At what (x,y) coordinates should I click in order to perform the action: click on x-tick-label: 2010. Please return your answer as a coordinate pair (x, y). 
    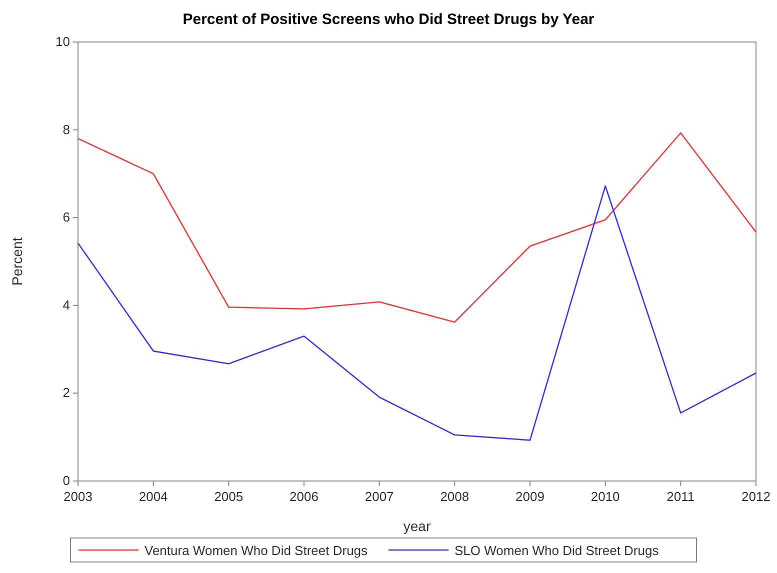
    Looking at the image, I should click on (605, 496).